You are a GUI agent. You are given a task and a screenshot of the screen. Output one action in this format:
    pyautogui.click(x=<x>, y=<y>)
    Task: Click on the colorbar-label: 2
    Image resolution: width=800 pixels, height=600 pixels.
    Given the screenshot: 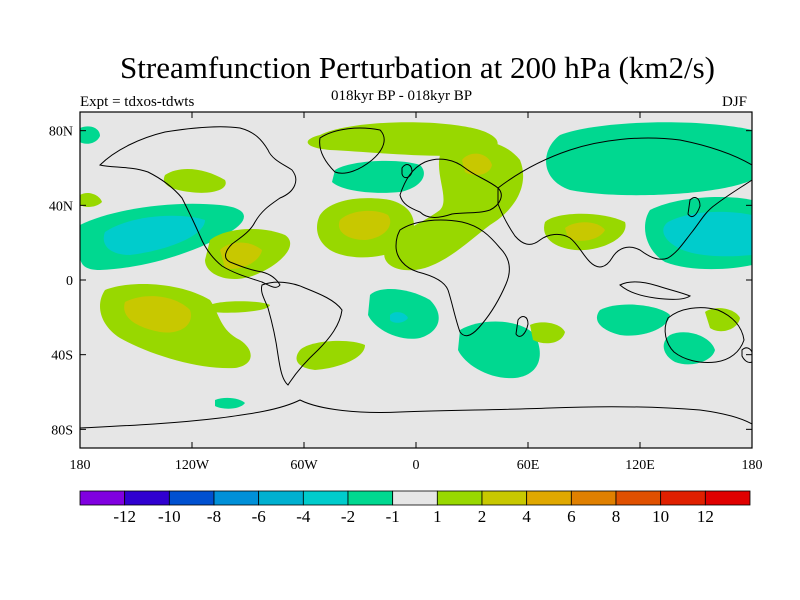 What is the action you would take?
    pyautogui.click(x=482, y=516)
    